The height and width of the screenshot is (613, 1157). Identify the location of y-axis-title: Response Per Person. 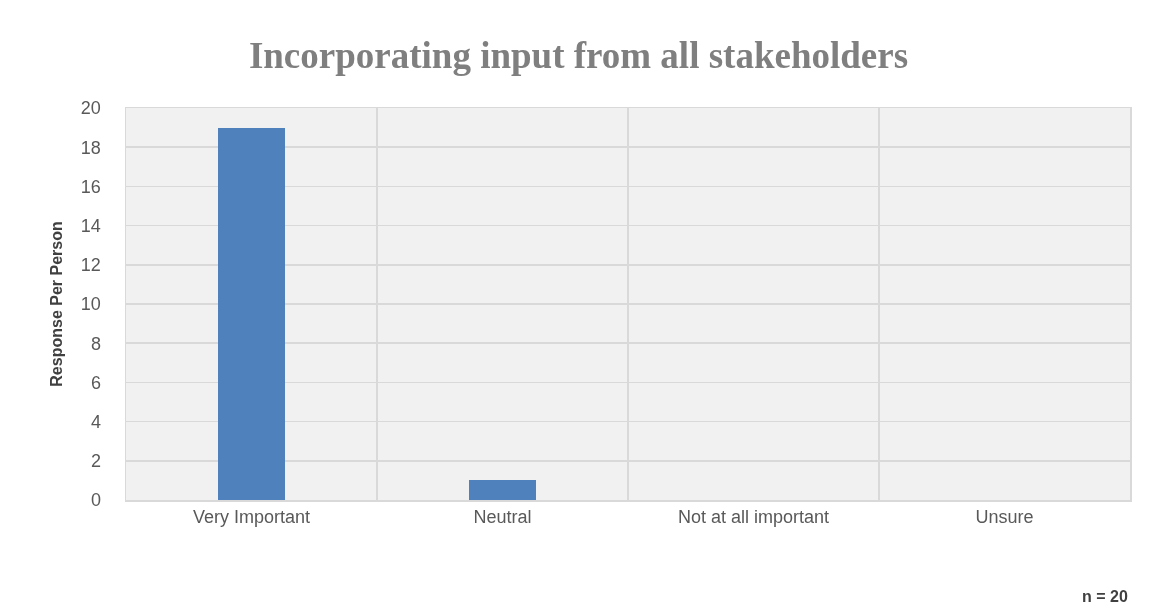
(57, 304).